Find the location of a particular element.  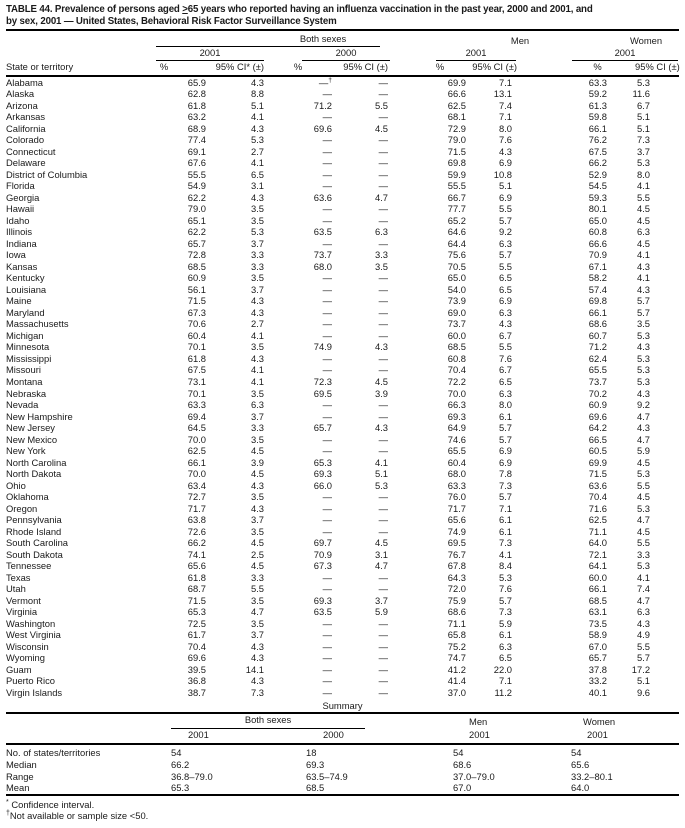

table-row: Colorado 77.4 5.3 — — 79.0 7.6 76.2 7.3 is located at coordinates (342, 140).